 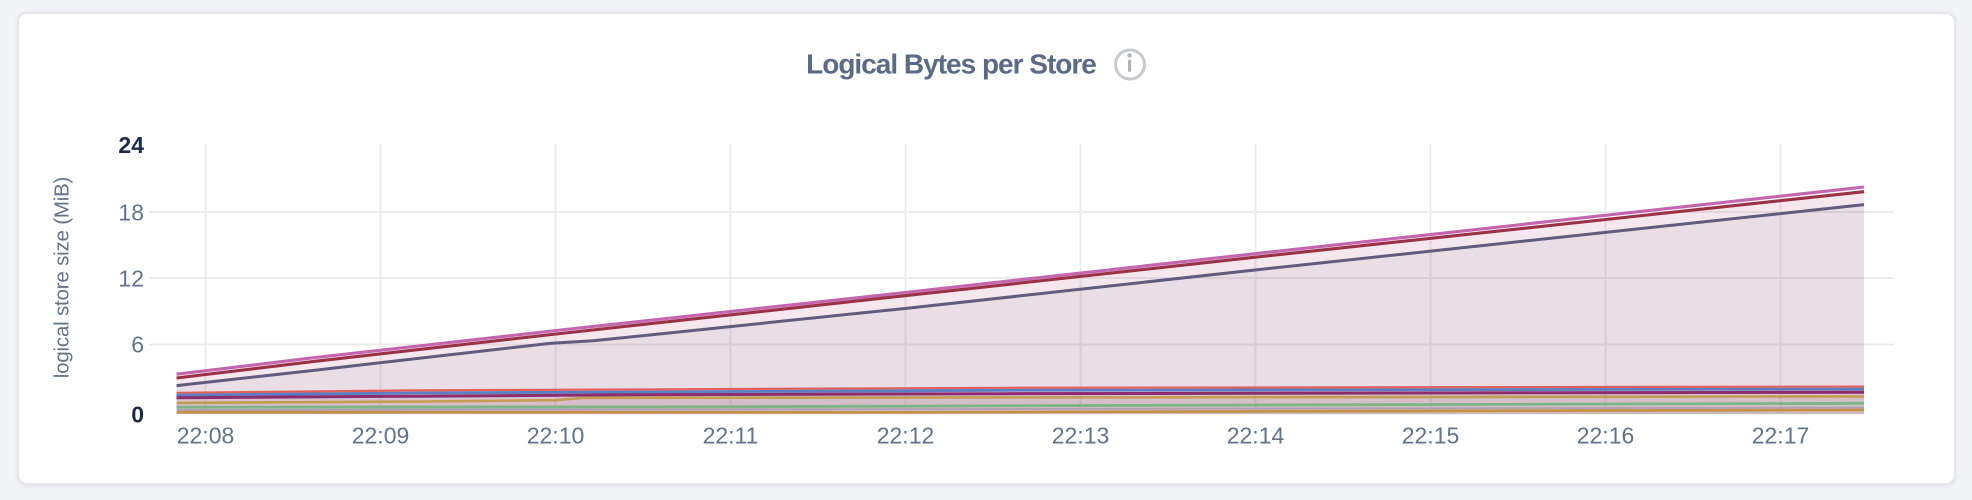 I want to click on svg-text: 24, so click(x=131, y=145).